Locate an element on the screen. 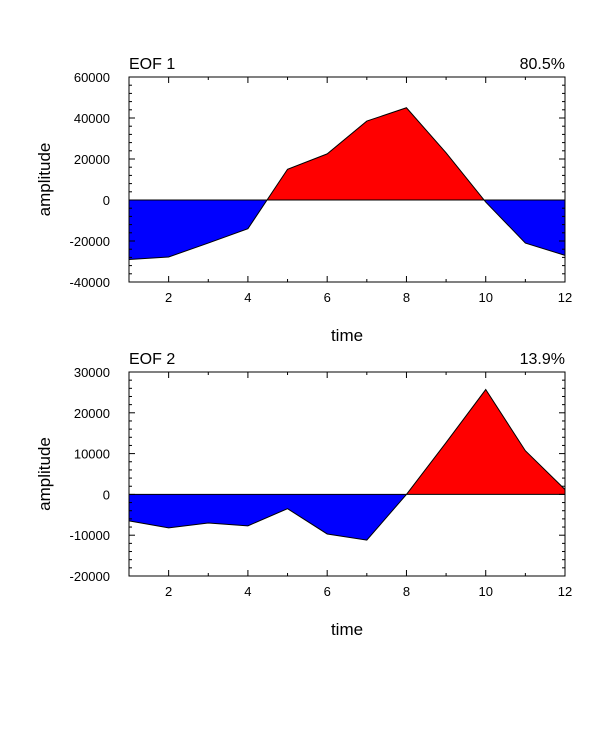  panel-title: EOF 2 is located at coordinates (152, 359).